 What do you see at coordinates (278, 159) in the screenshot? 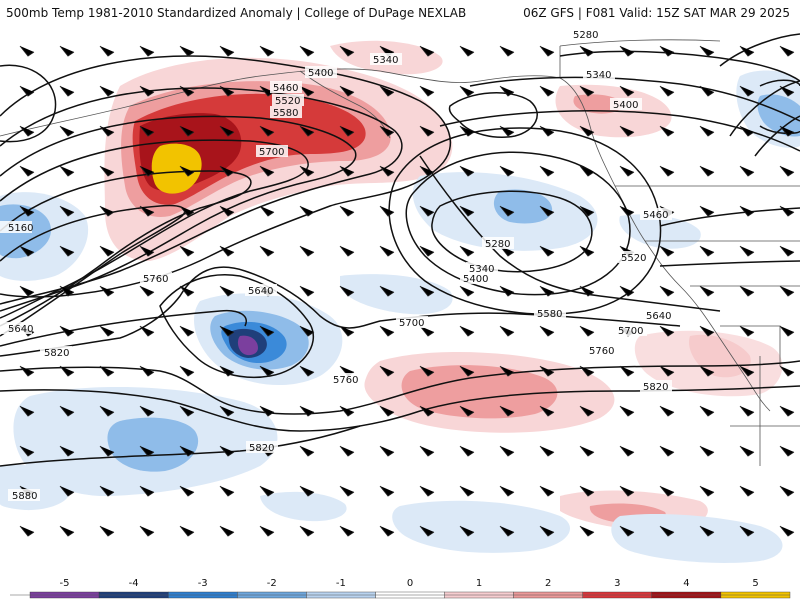
I see `warm-anomaly-region` at bounding box center [278, 159].